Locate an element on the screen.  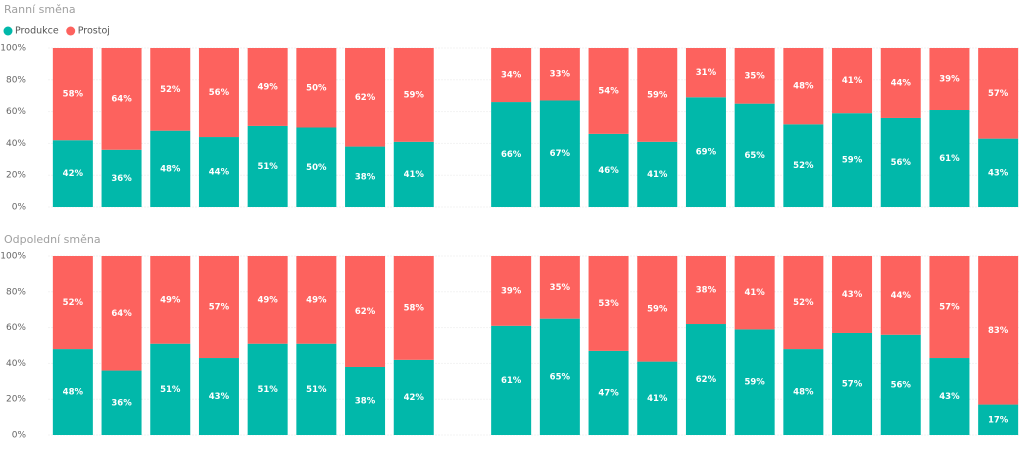
y-tick-label: 100% is located at coordinates (13, 49).